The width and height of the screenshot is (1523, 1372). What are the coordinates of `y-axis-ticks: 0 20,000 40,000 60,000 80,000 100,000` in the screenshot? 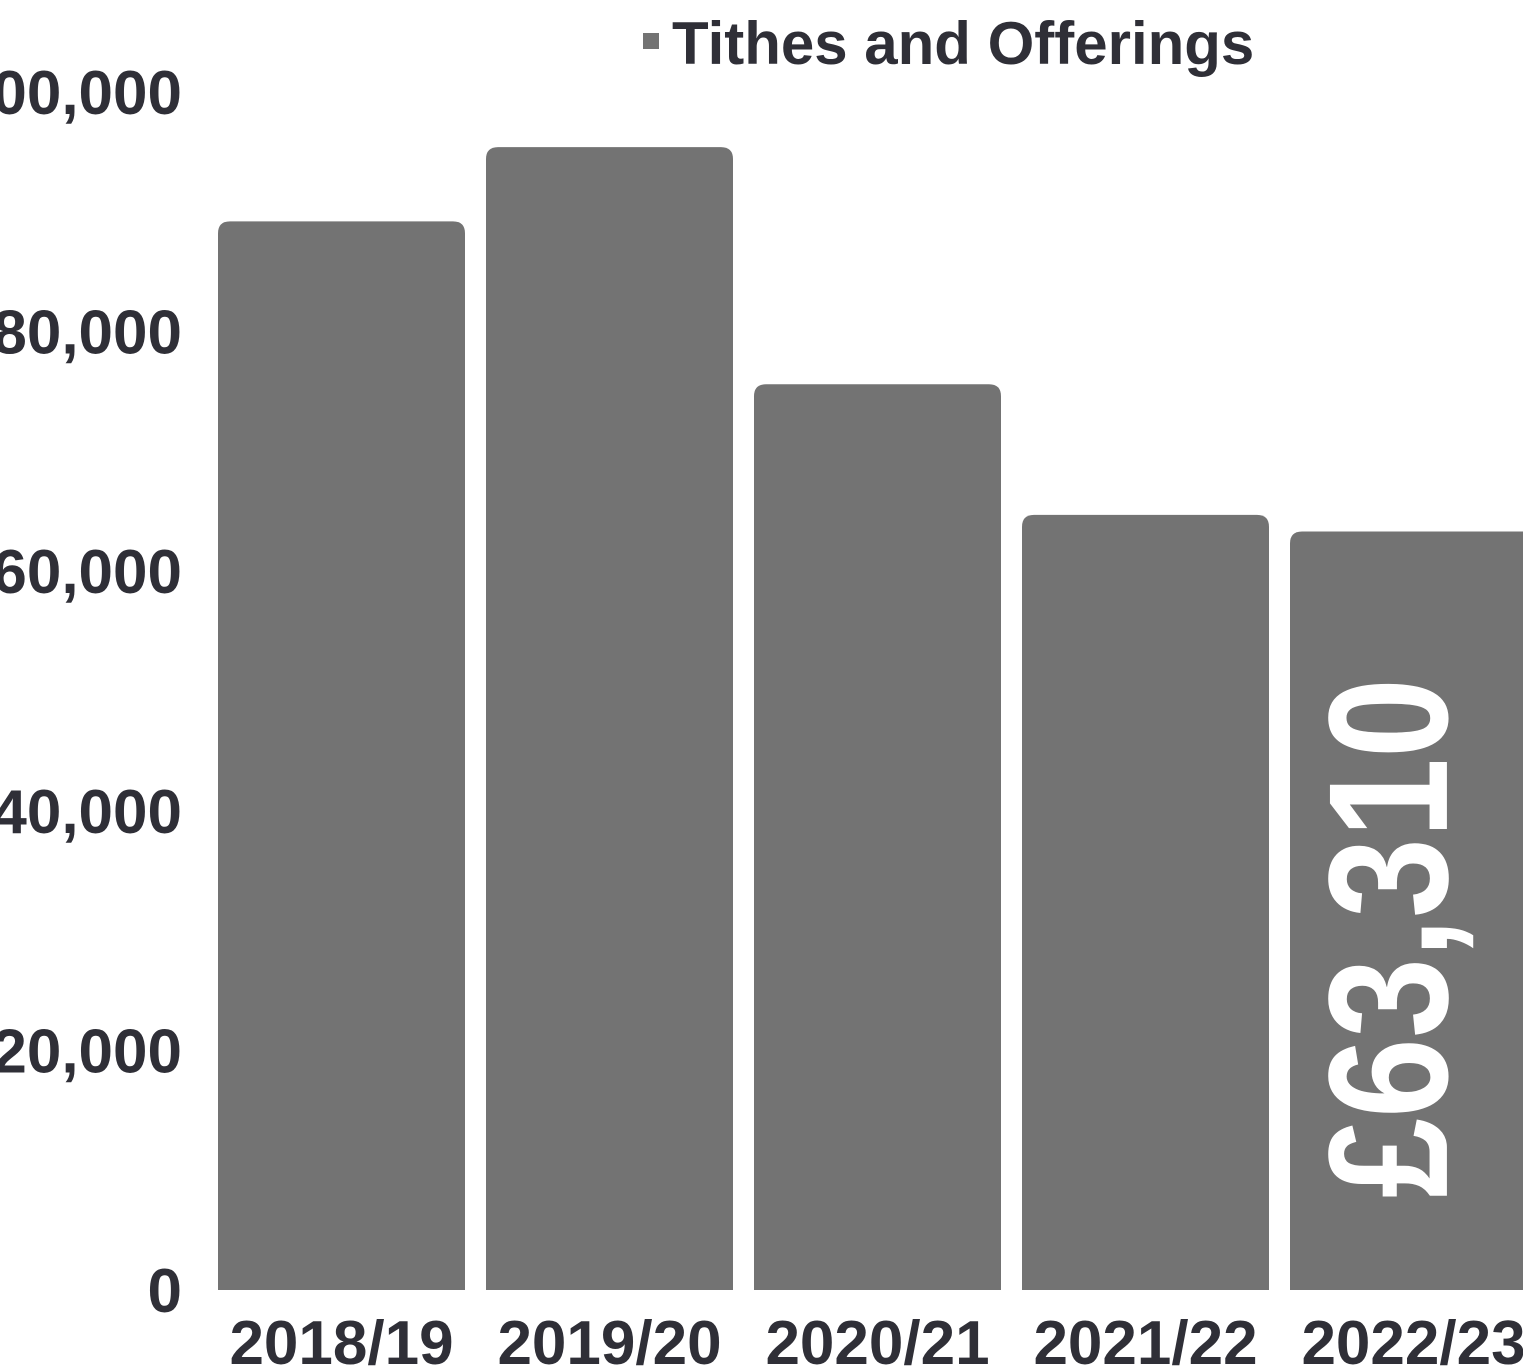 It's located at (91, 692).